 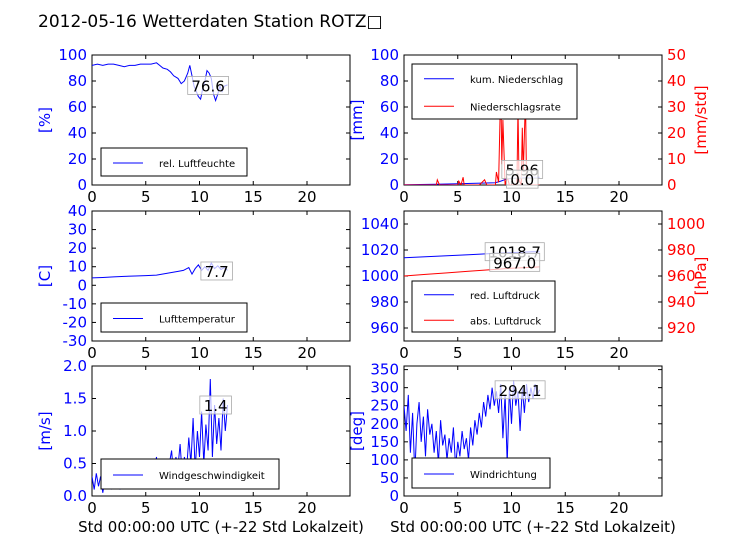 What do you see at coordinates (77, 230) in the screenshot?
I see `y-tick-label: 30` at bounding box center [77, 230].